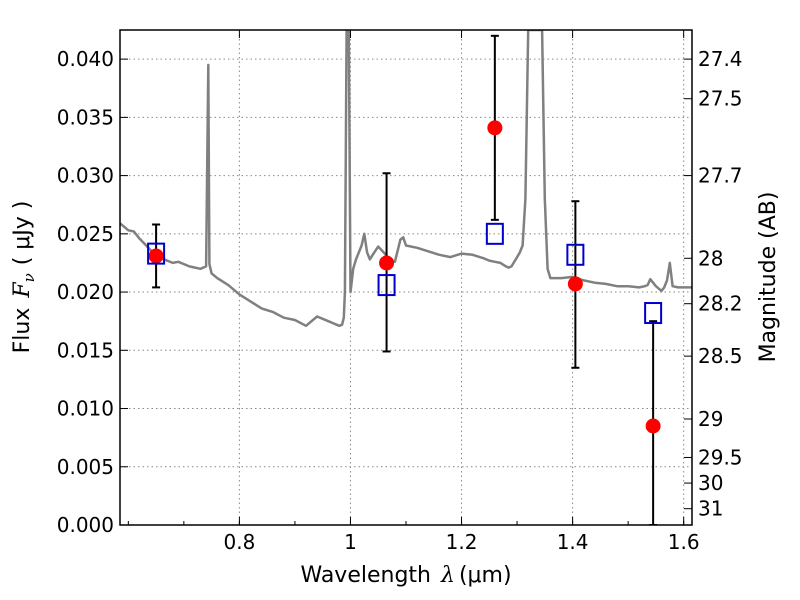 Image resolution: width=800 pixels, height=600 pixels. Describe the element at coordinates (573, 542) in the screenshot. I see `x-tick-label: 1.4` at that location.